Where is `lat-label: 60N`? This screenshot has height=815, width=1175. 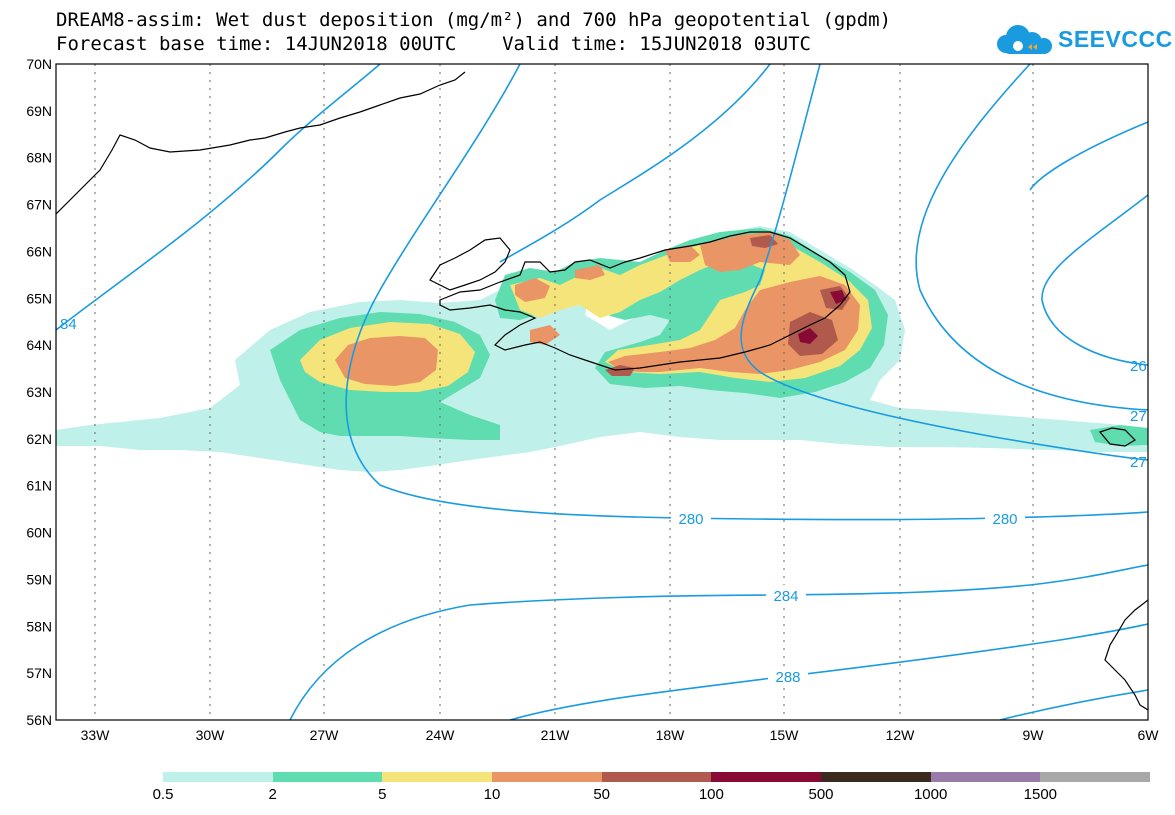 lat-label: 60N is located at coordinates (39, 533).